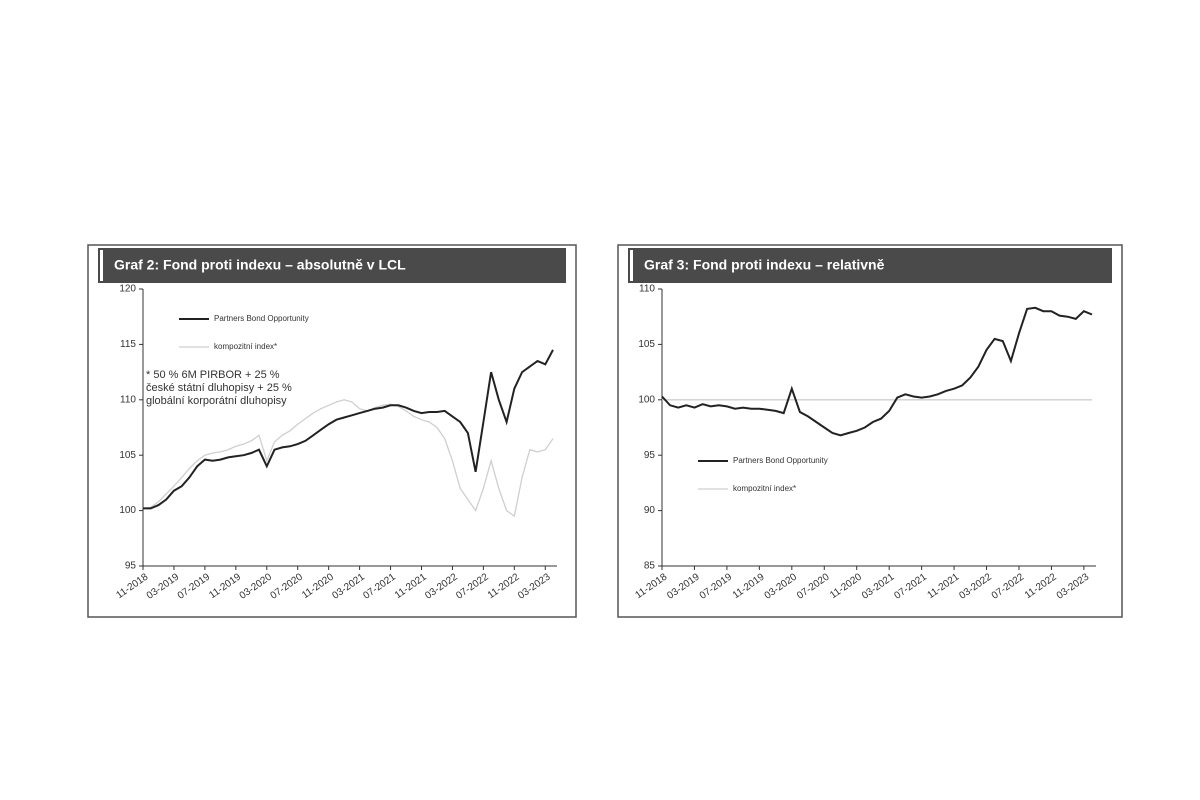 This screenshot has height=800, width=1200. What do you see at coordinates (650, 510) in the screenshot?
I see `y-tick-label: 90` at bounding box center [650, 510].